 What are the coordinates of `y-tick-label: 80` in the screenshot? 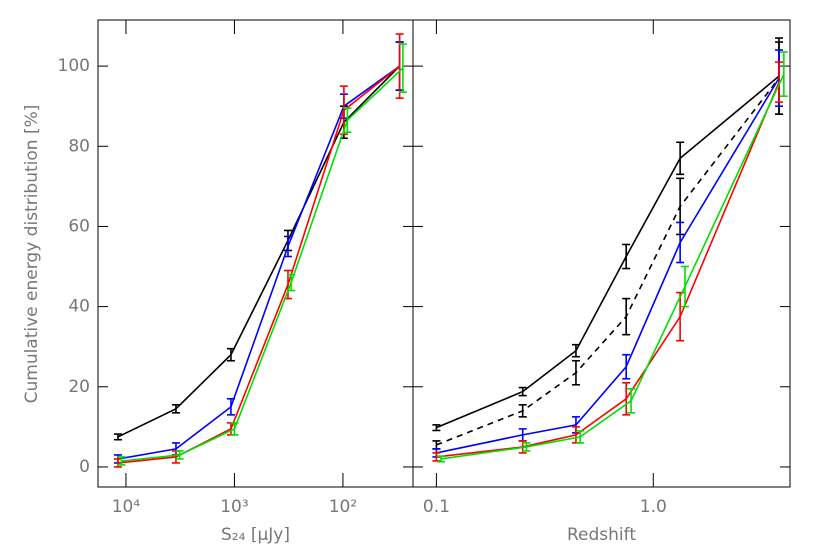 It's located at (79, 146).